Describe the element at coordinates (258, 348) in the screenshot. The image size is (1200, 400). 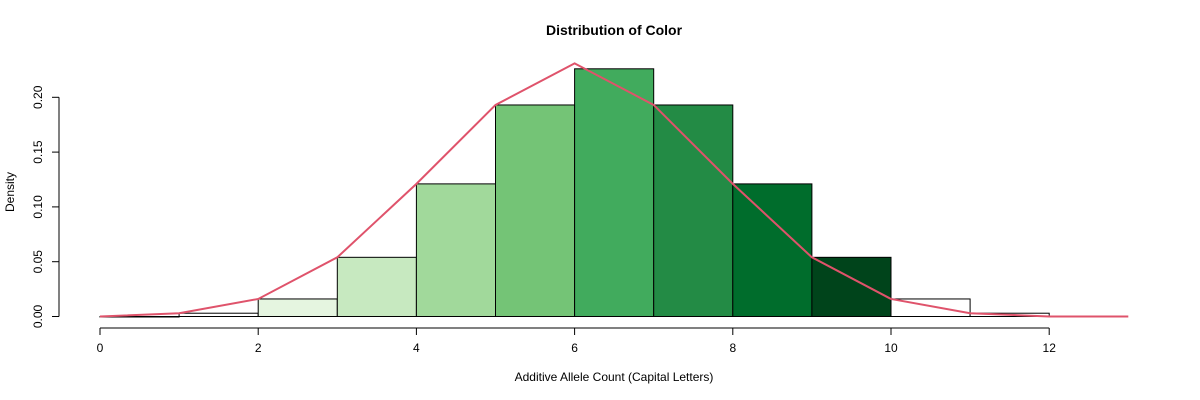
I see `x-tick-label: 2` at that location.